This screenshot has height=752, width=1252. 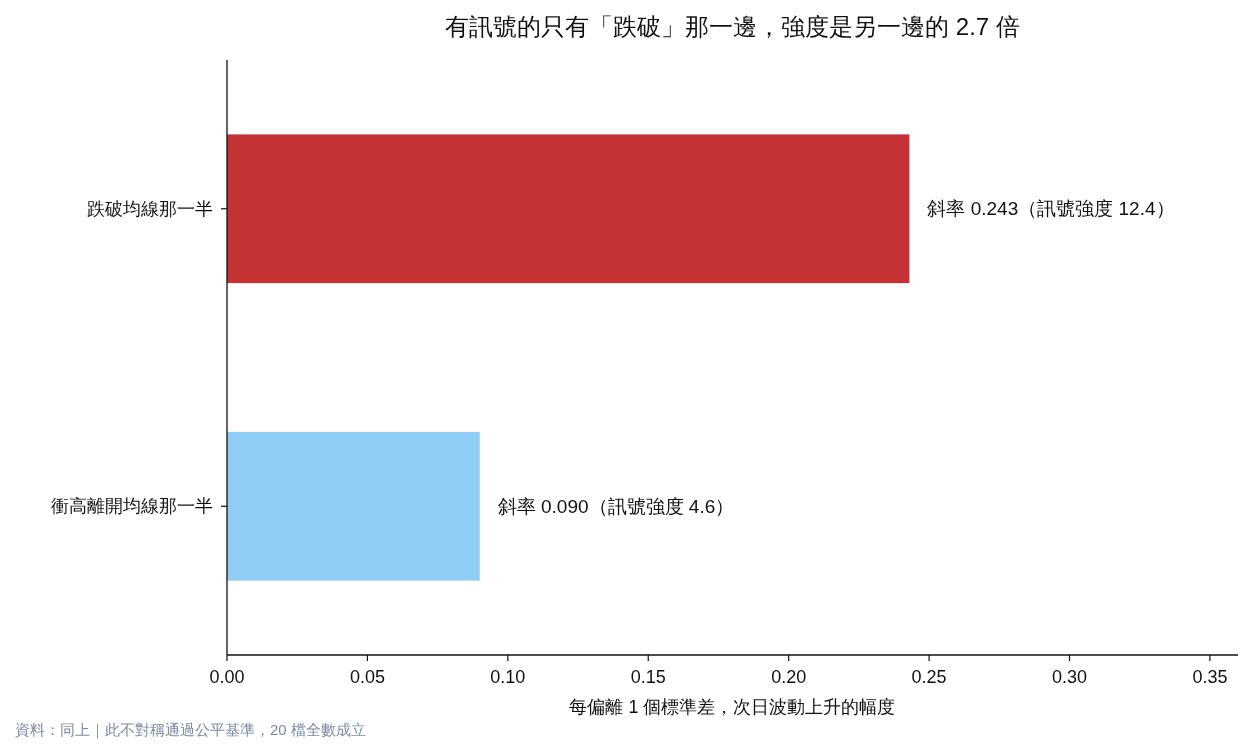 I want to click on title: 有訊號的只有「跌破」那一邊，強度是另一邊的 2.7 倍, so click(x=732, y=26).